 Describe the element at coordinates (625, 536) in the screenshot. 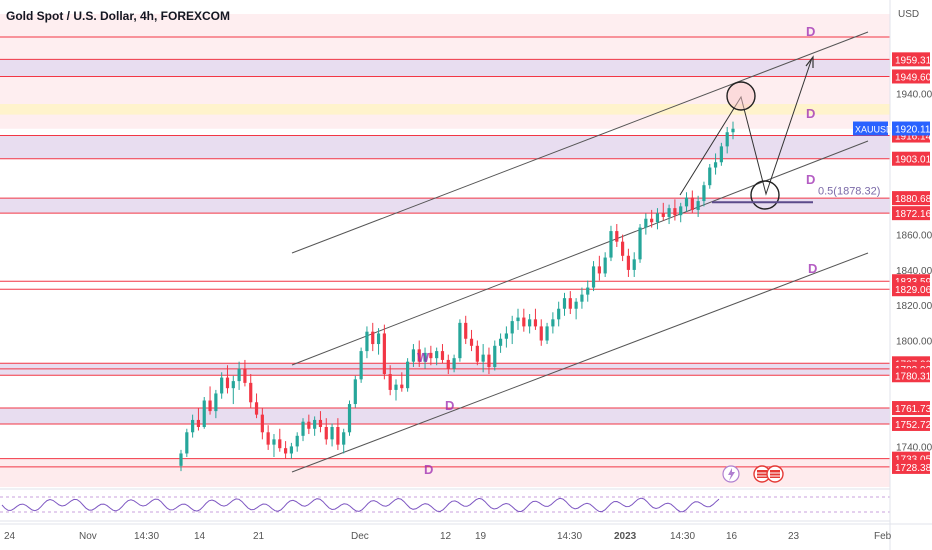

I see `time-tick: 2023` at that location.